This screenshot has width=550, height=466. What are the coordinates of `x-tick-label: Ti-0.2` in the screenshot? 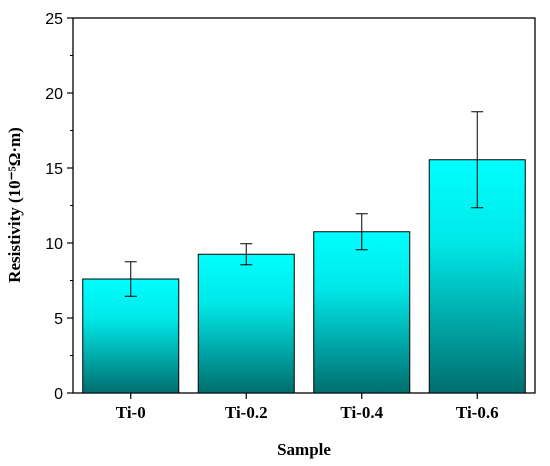 It's located at (246, 412).